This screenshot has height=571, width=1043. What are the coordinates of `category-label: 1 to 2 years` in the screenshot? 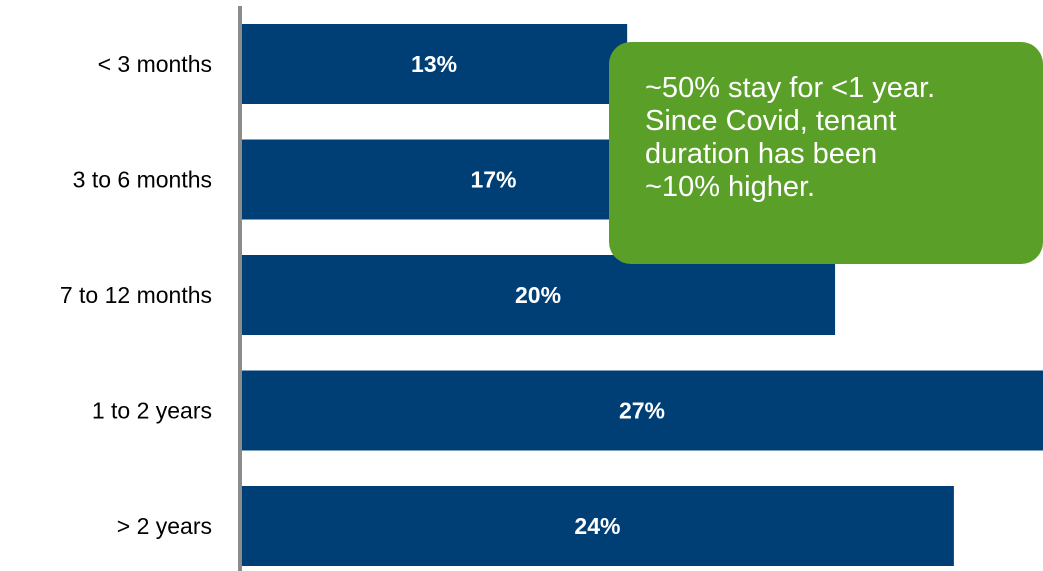 It's located at (152, 411).